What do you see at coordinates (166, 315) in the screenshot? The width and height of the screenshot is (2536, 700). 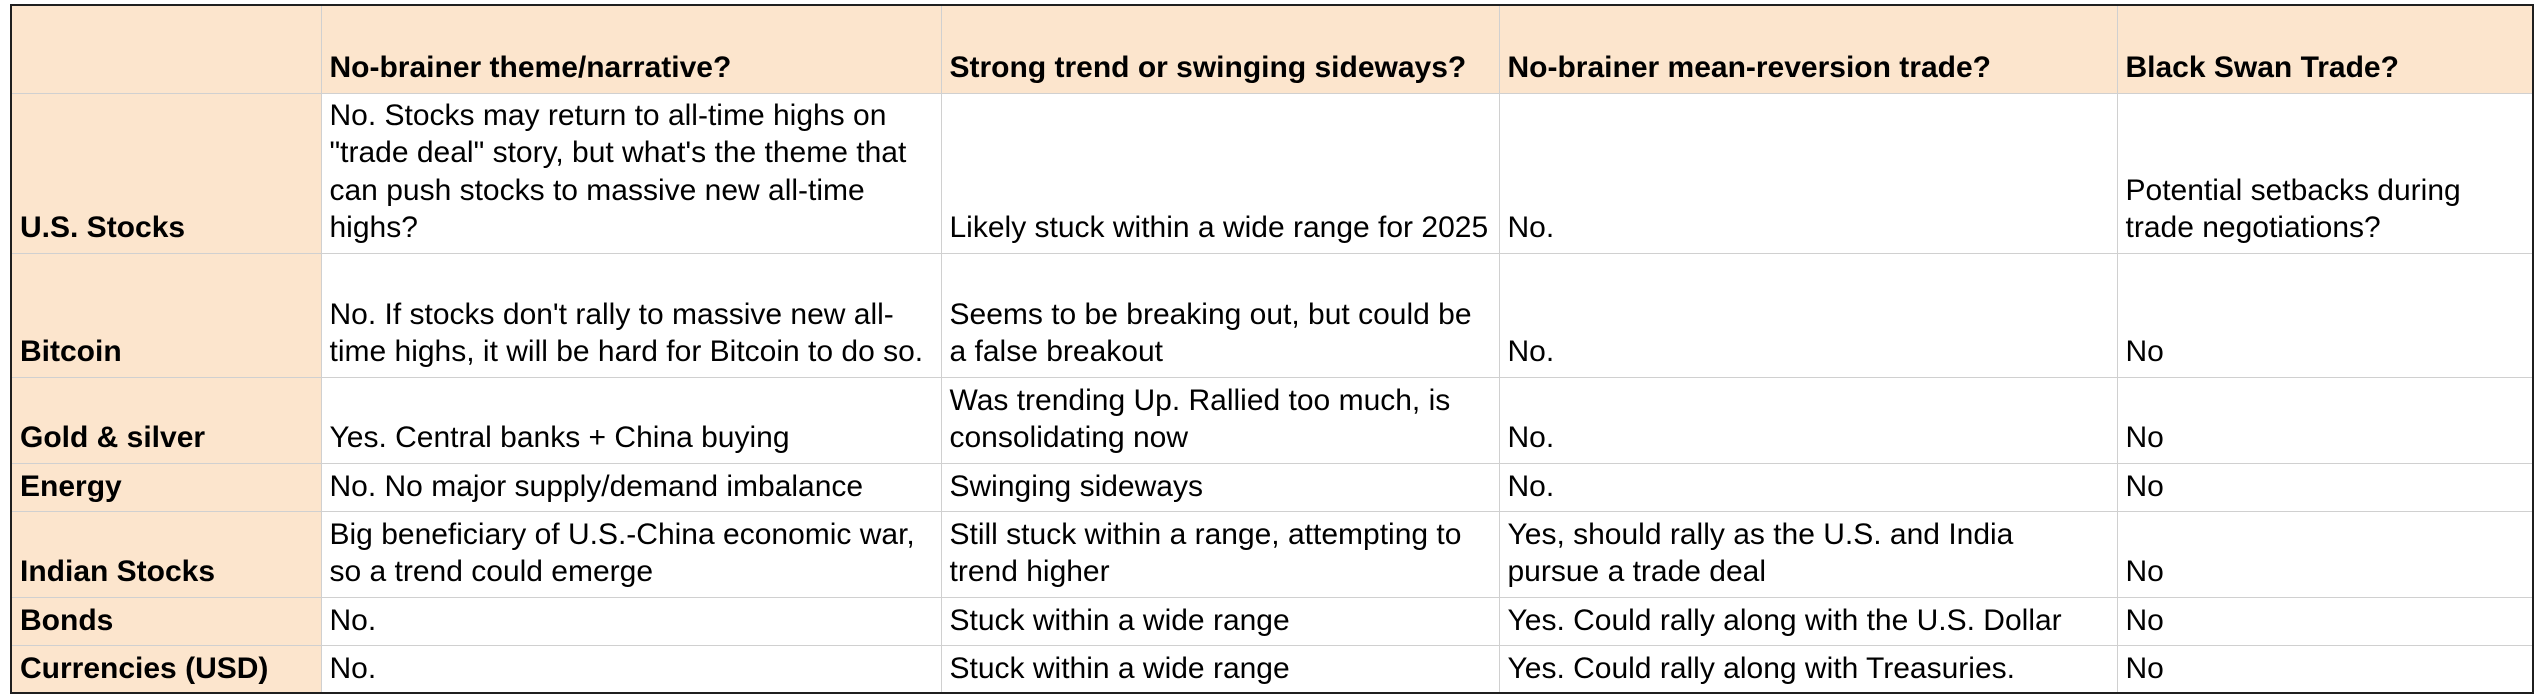 I see `row-label-bitcoin: Bitcoin` at bounding box center [166, 315].